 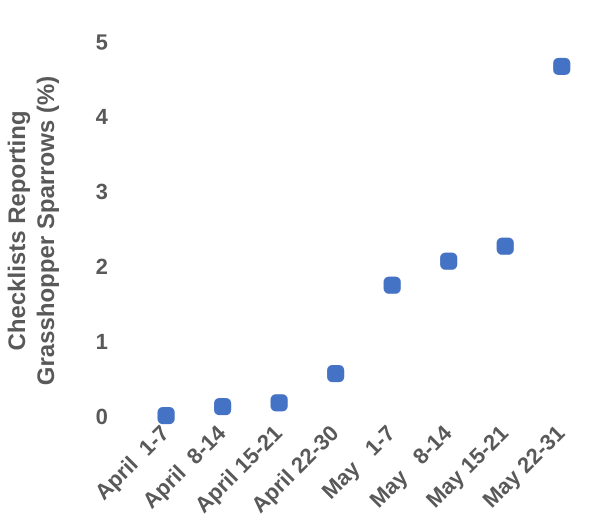 What do you see at coordinates (102, 117) in the screenshot?
I see `y-tick-label: 4` at bounding box center [102, 117].